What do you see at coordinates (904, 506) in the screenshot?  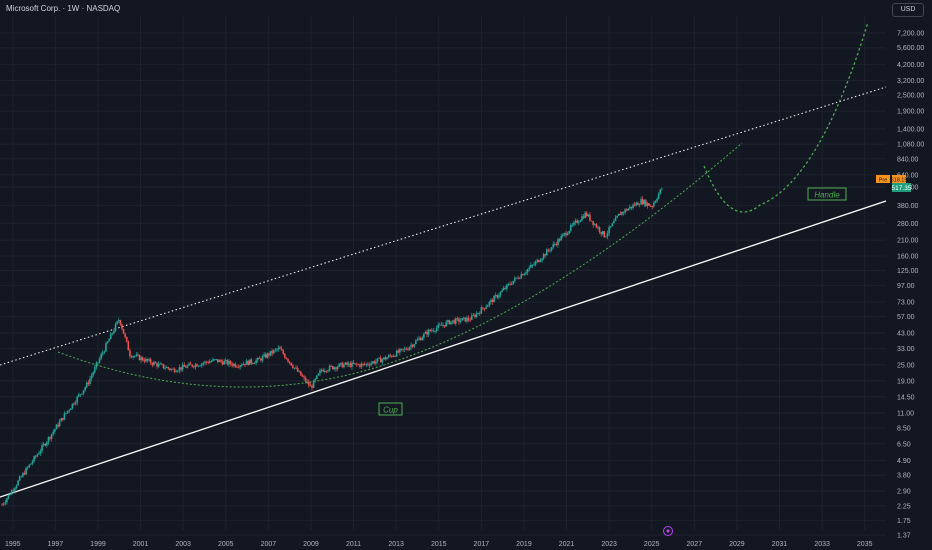 I see `y-tick-label: 2.25` at bounding box center [904, 506].